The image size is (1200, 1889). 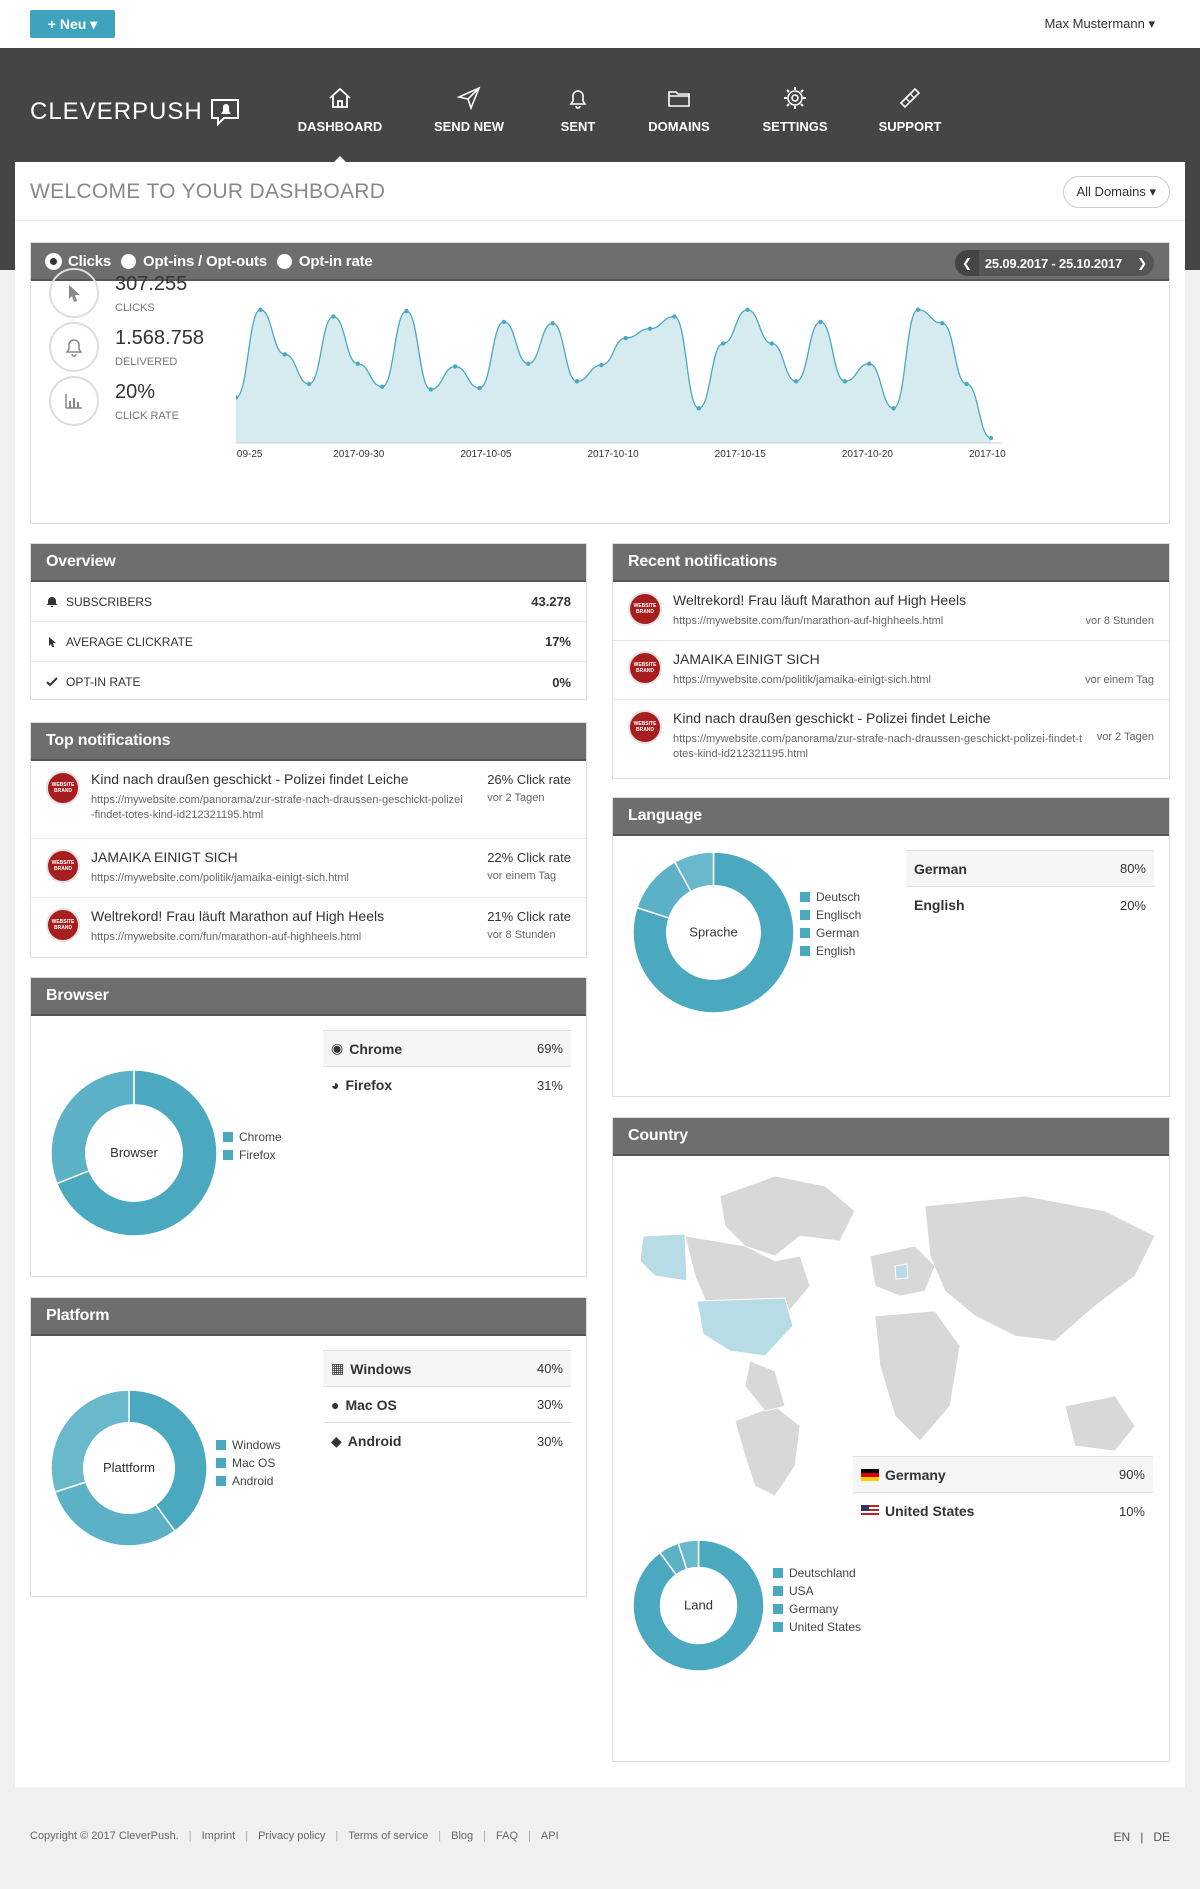 I want to click on radio-dot, so click(x=53, y=261).